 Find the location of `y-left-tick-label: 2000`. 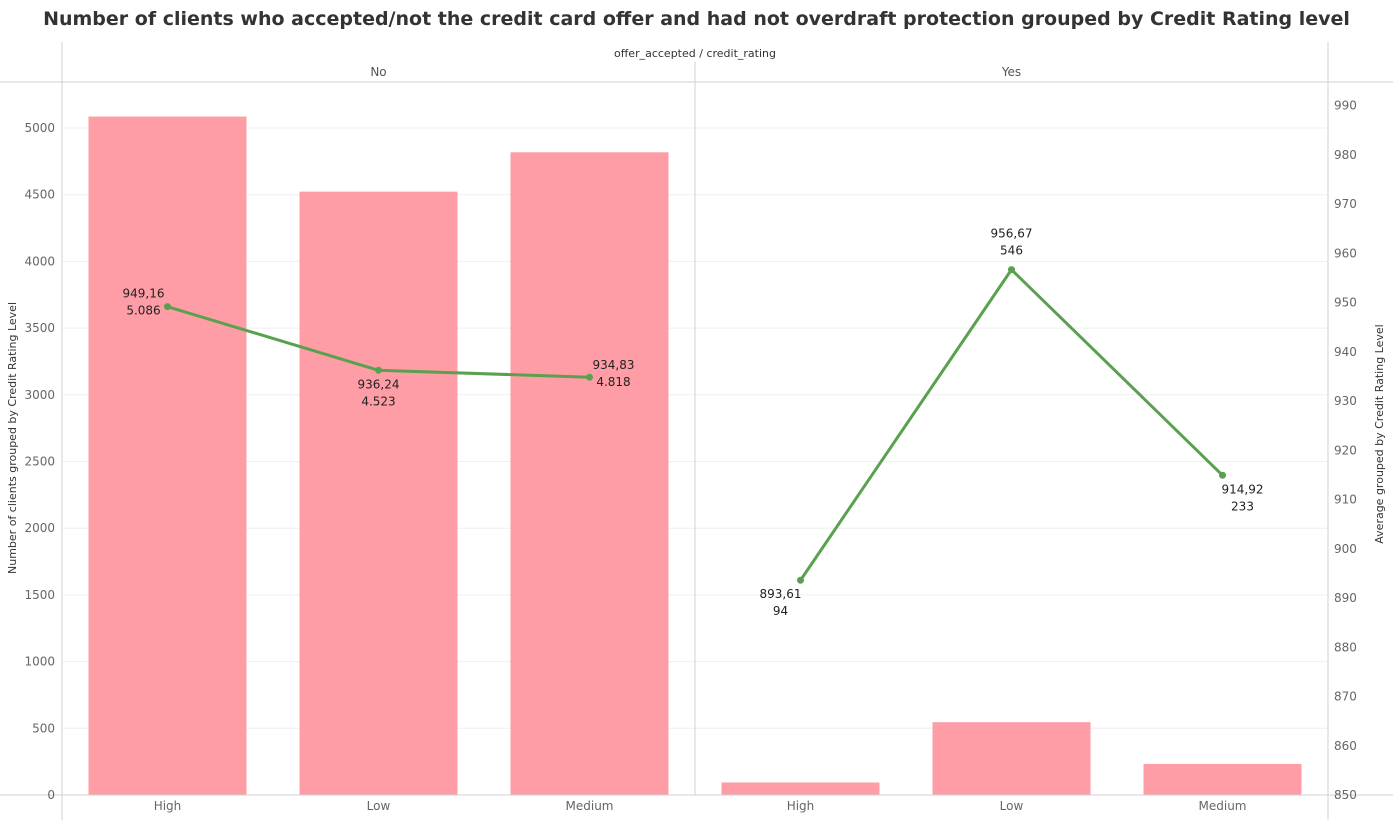

y-left-tick-label: 2000 is located at coordinates (39, 528).